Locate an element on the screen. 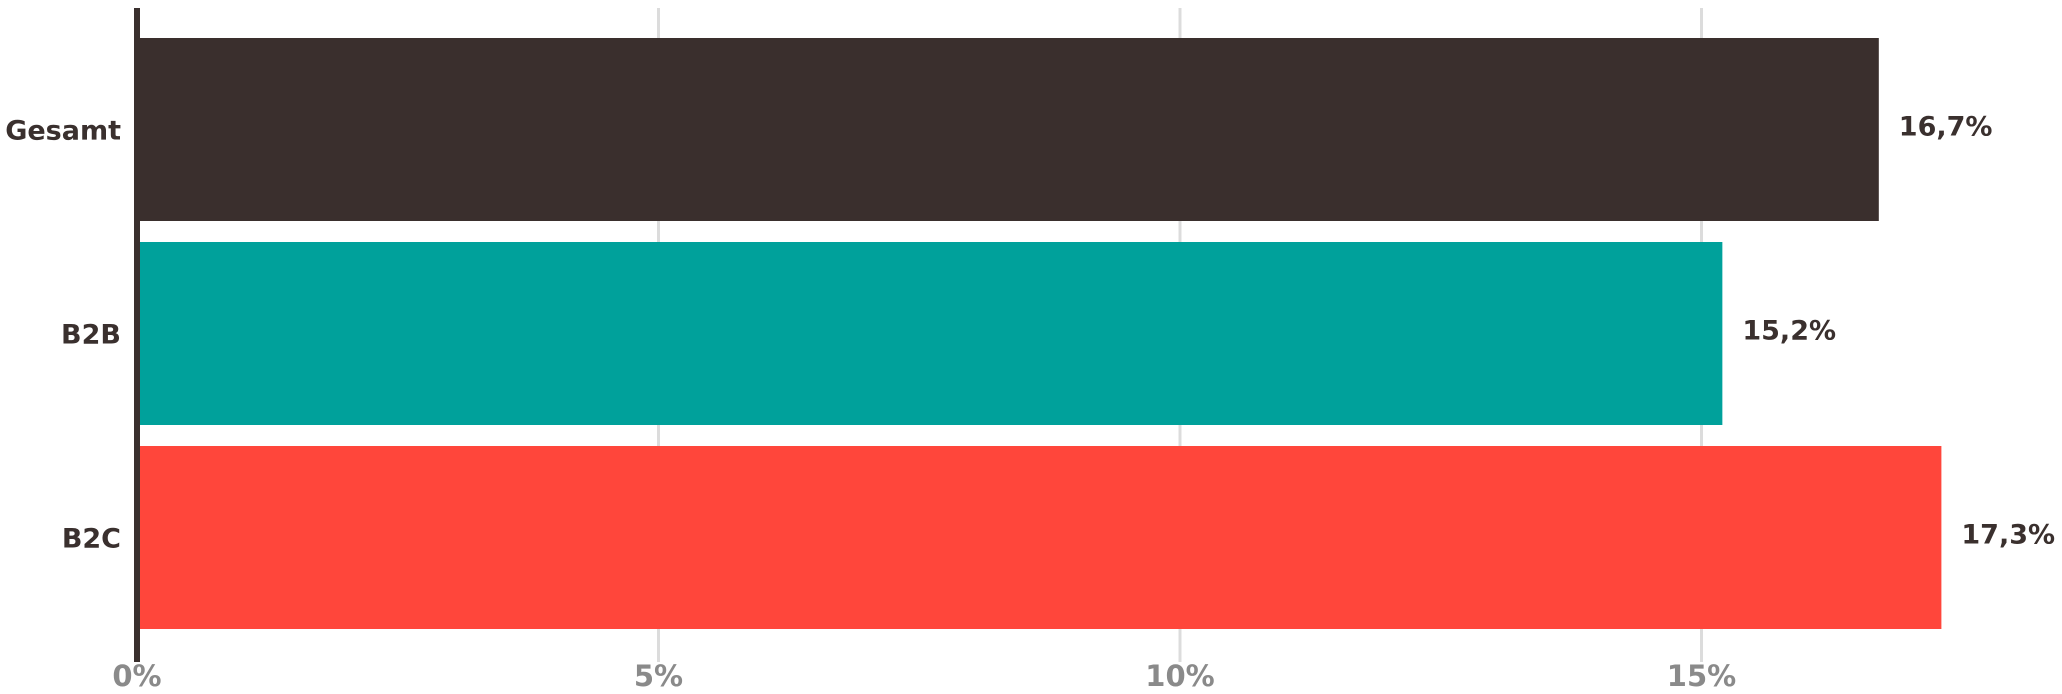 This screenshot has width=2062, height=694. category-label-b2b: B2B is located at coordinates (91, 335).